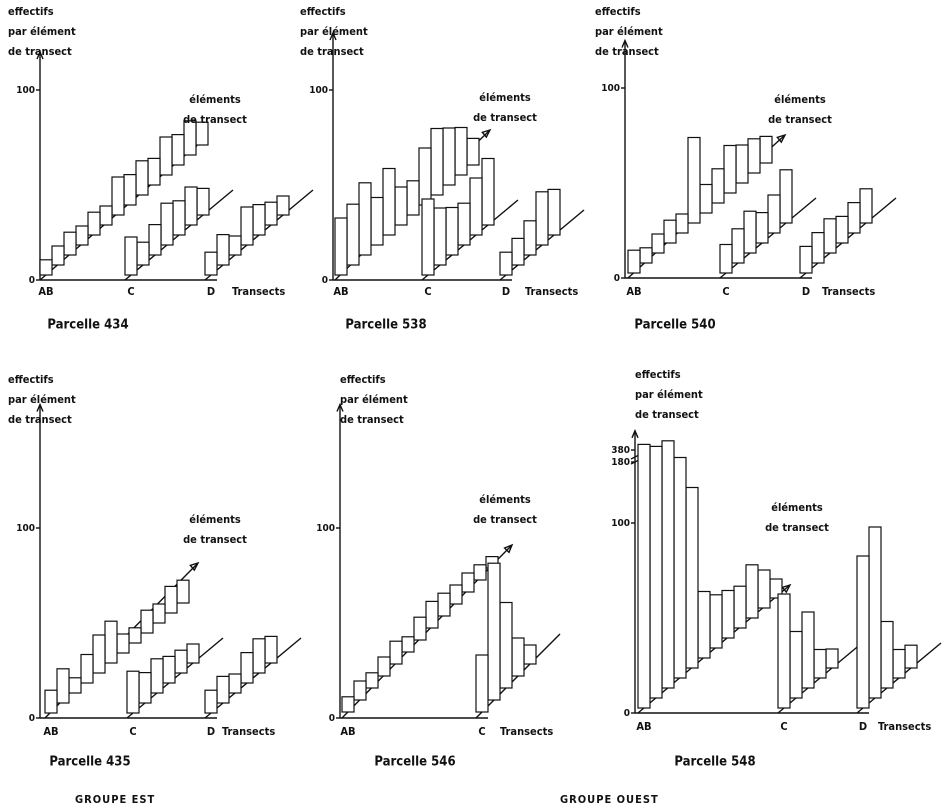 This screenshot has height=807, width=947. Describe the element at coordinates (714, 762) in the screenshot. I see `chart-title: Parcelle 548` at that location.